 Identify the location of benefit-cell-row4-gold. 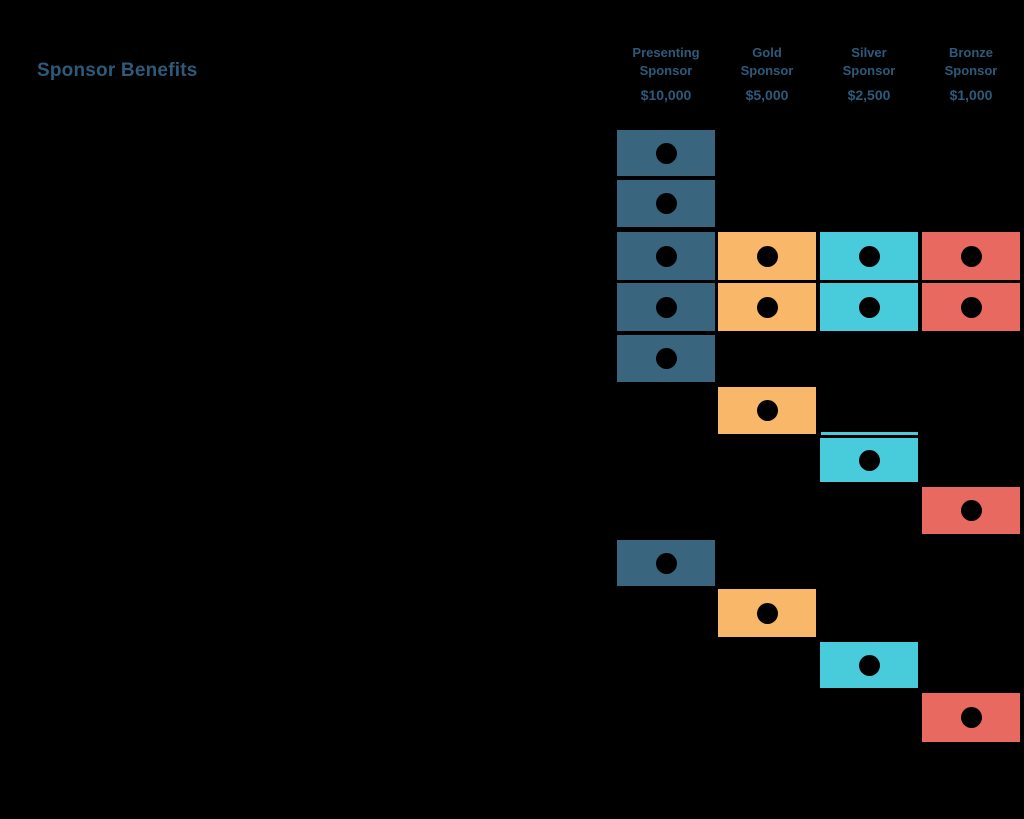
(767, 307).